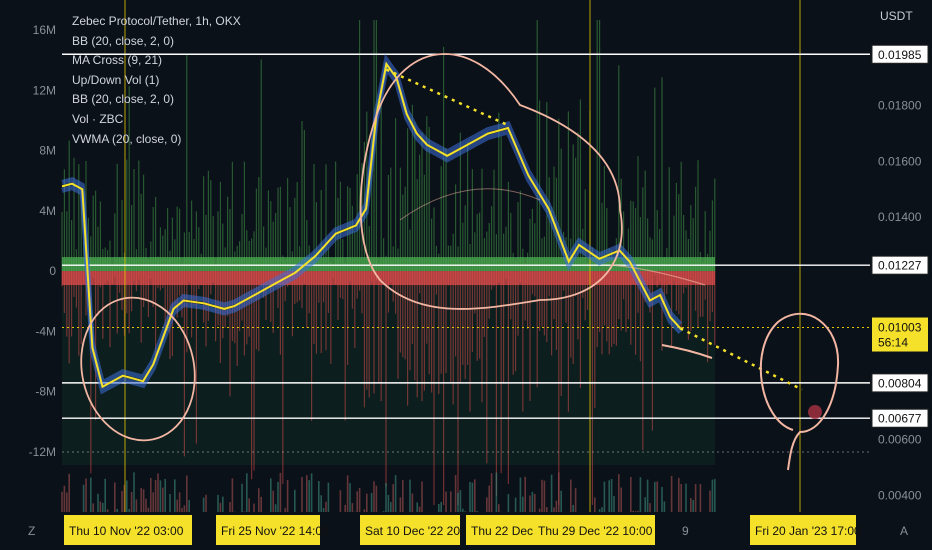  What do you see at coordinates (47, 211) in the screenshot?
I see `left-axis-tick: 4M` at bounding box center [47, 211].